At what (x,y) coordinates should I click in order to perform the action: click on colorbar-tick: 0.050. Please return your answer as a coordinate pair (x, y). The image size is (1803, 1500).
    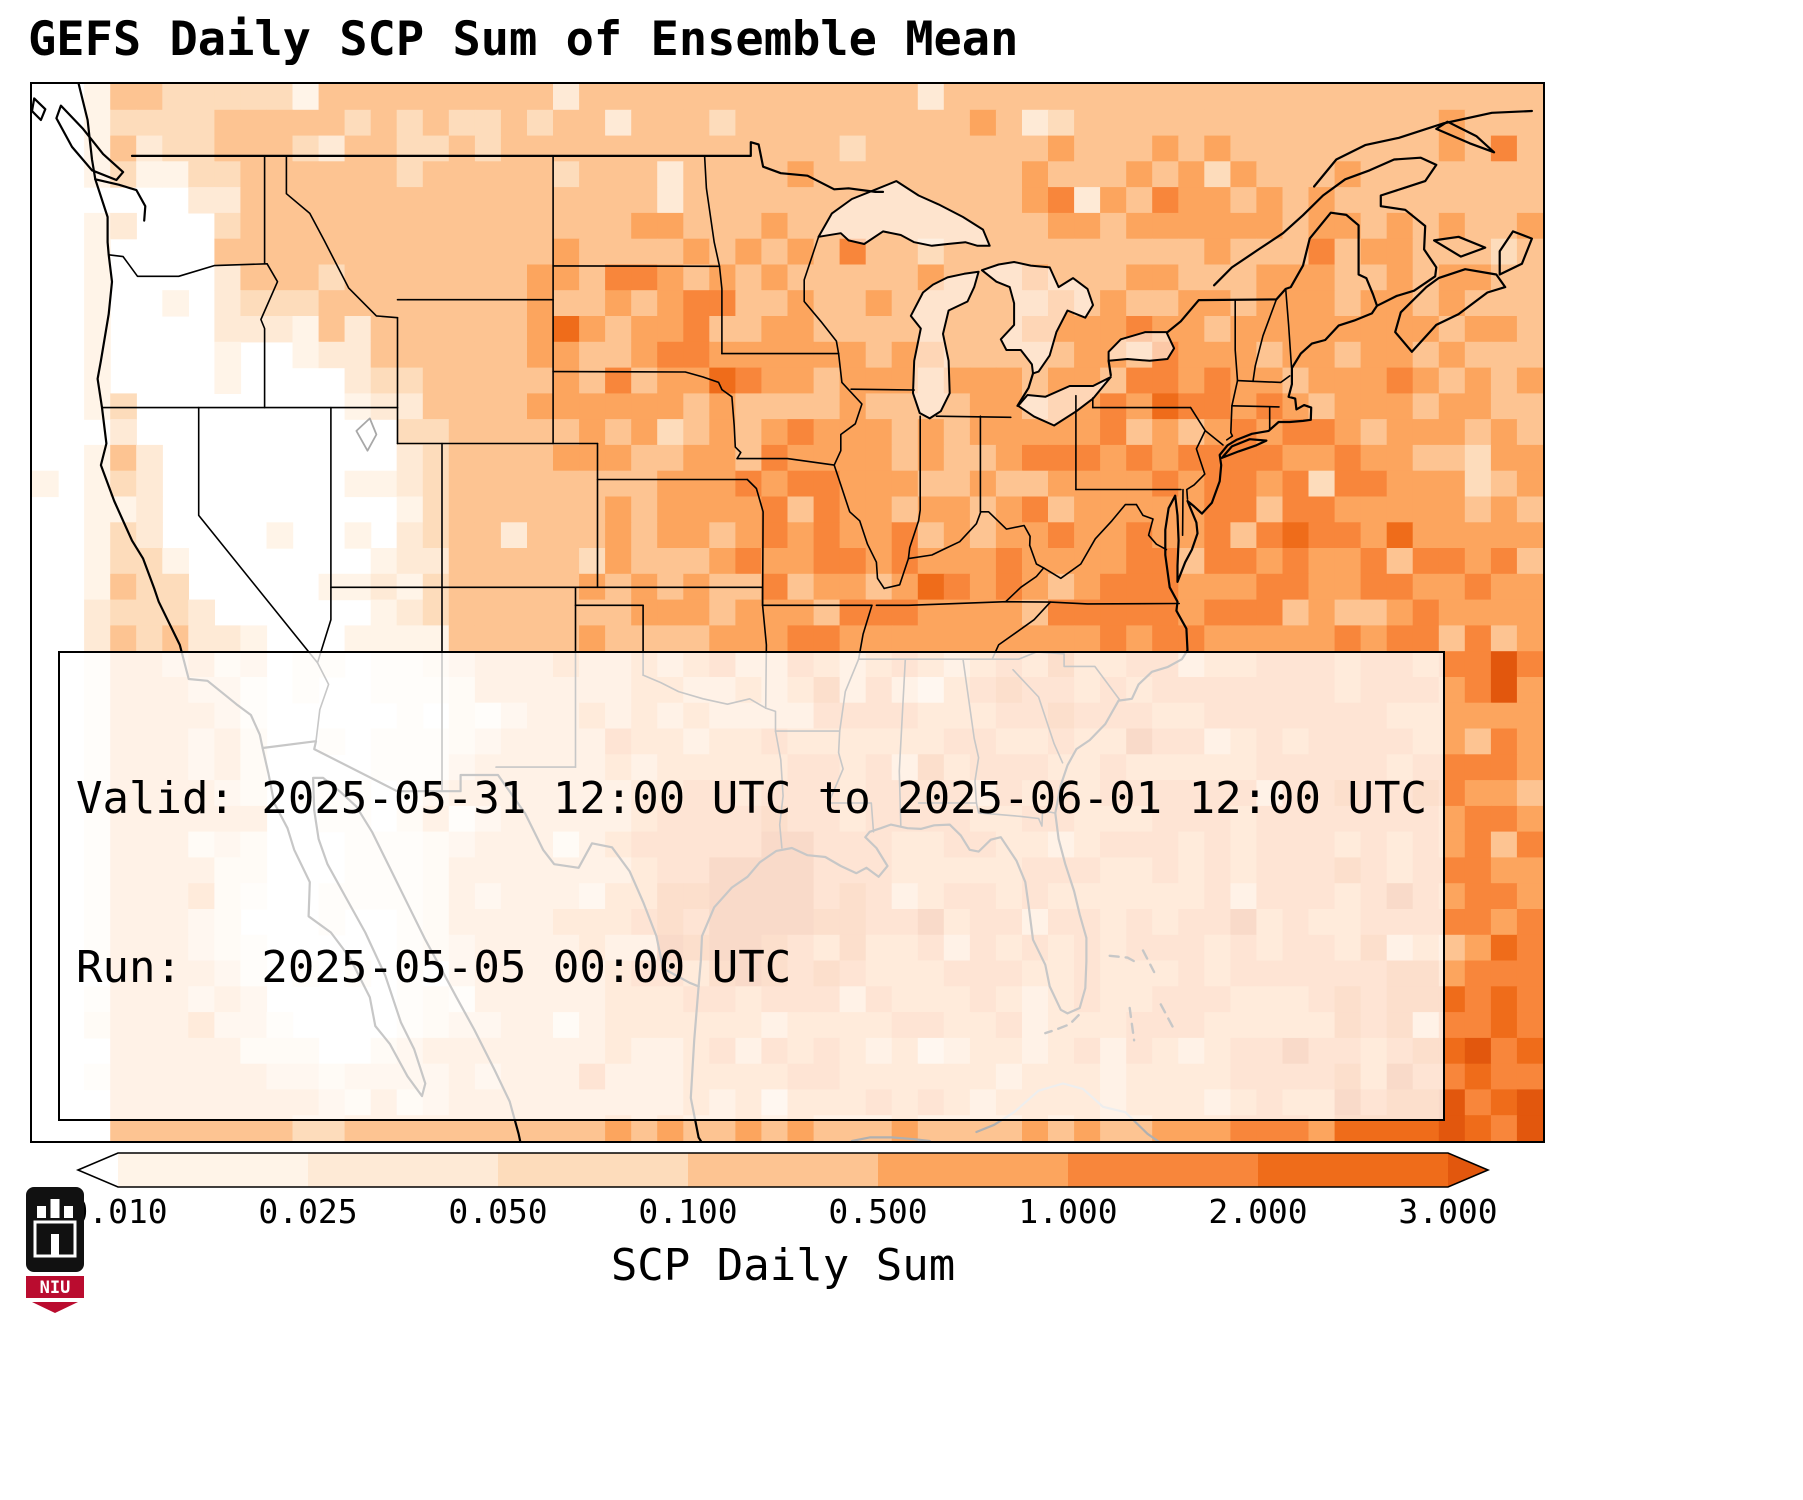
    Looking at the image, I should click on (498, 1211).